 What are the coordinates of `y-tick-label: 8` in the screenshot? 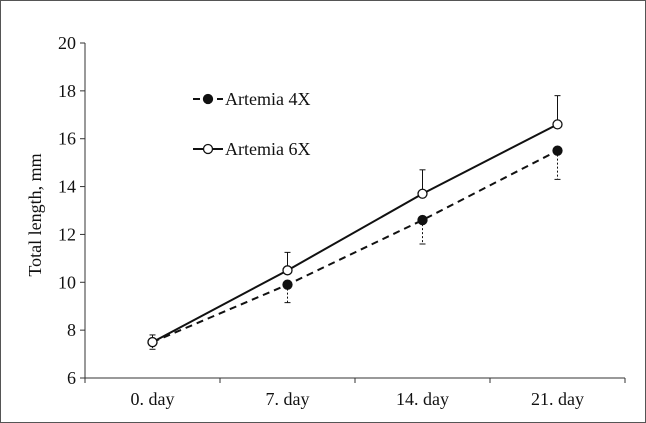 It's located at (71, 330).